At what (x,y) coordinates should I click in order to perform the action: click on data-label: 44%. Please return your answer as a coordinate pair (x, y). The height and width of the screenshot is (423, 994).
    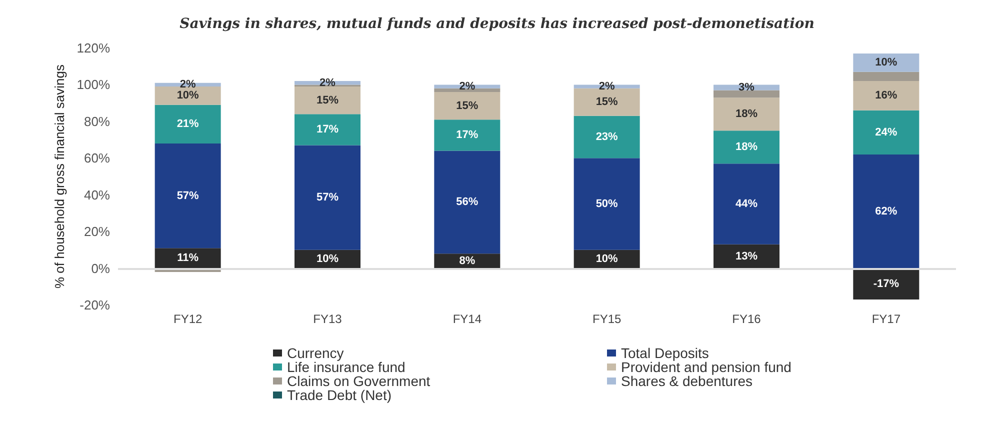
    Looking at the image, I should click on (746, 204).